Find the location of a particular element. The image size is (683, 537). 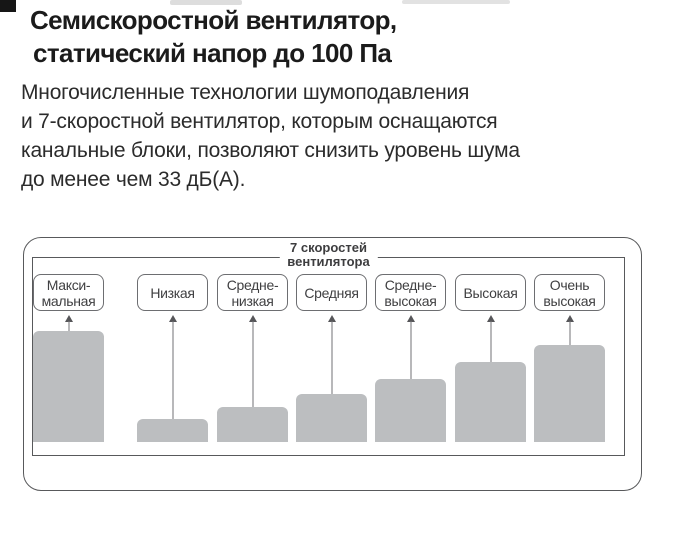

speed-label-box: Очень высокая is located at coordinates (569, 292).